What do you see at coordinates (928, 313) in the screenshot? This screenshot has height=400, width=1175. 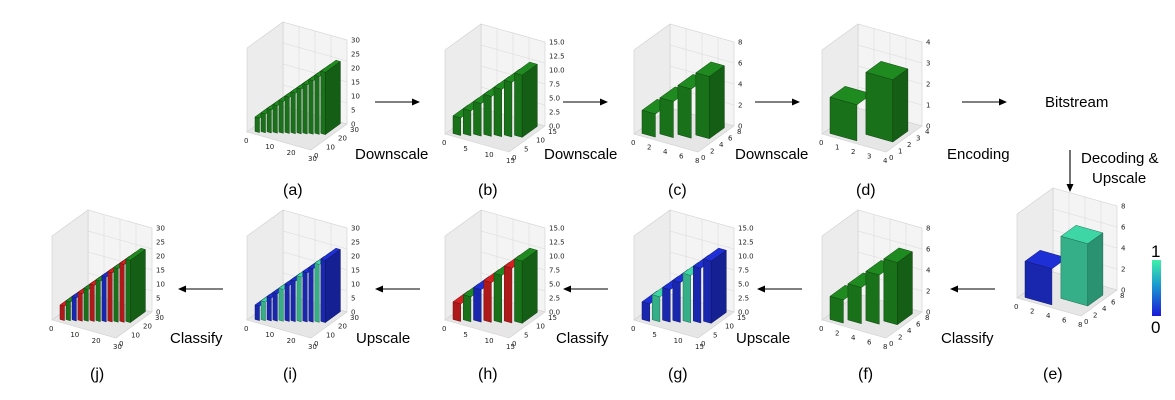 I see `ytick-f-4: 0` at bounding box center [928, 313].